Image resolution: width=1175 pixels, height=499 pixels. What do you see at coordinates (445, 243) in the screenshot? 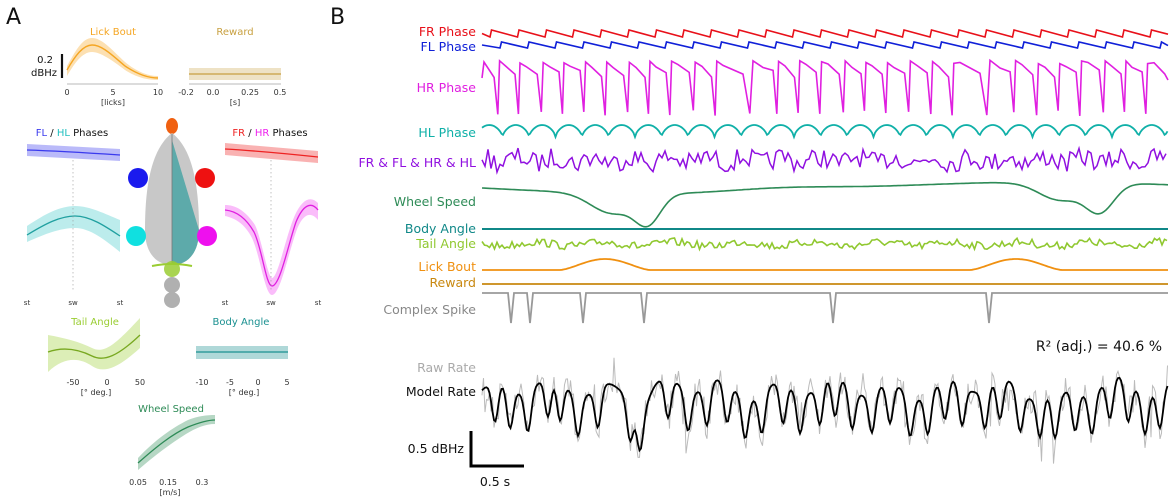
I see `label-tail-angle: Tail Angle` at bounding box center [445, 243].